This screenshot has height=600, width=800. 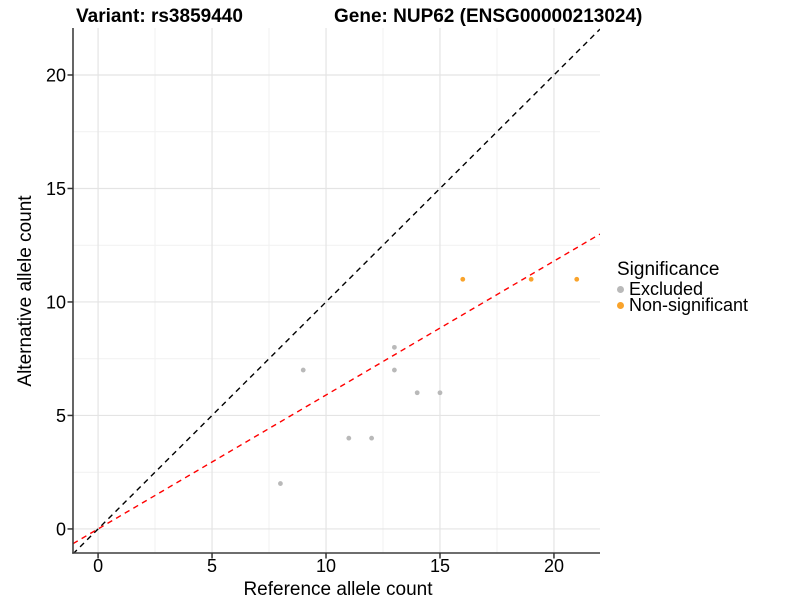 I want to click on x-tick-label: 20, so click(x=554, y=566).